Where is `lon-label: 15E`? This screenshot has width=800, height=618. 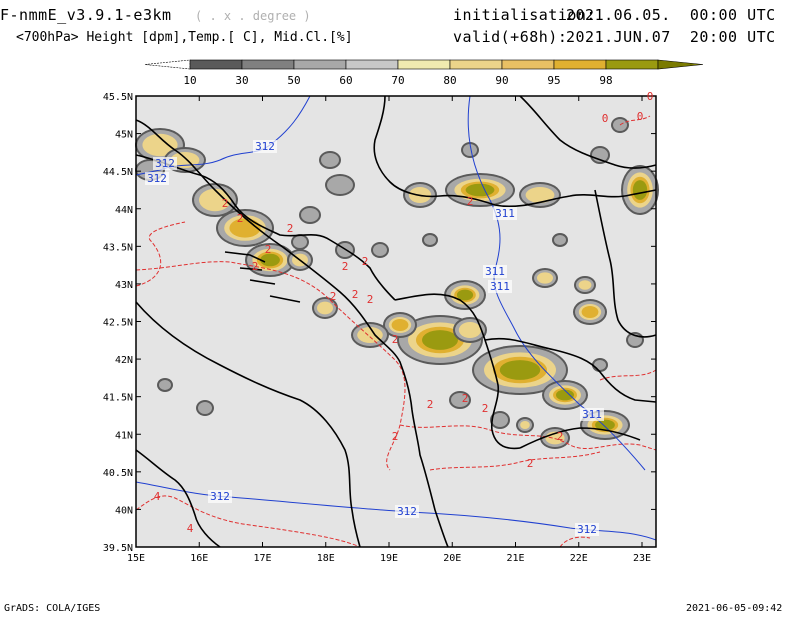 lon-label: 15E is located at coordinates (136, 558).